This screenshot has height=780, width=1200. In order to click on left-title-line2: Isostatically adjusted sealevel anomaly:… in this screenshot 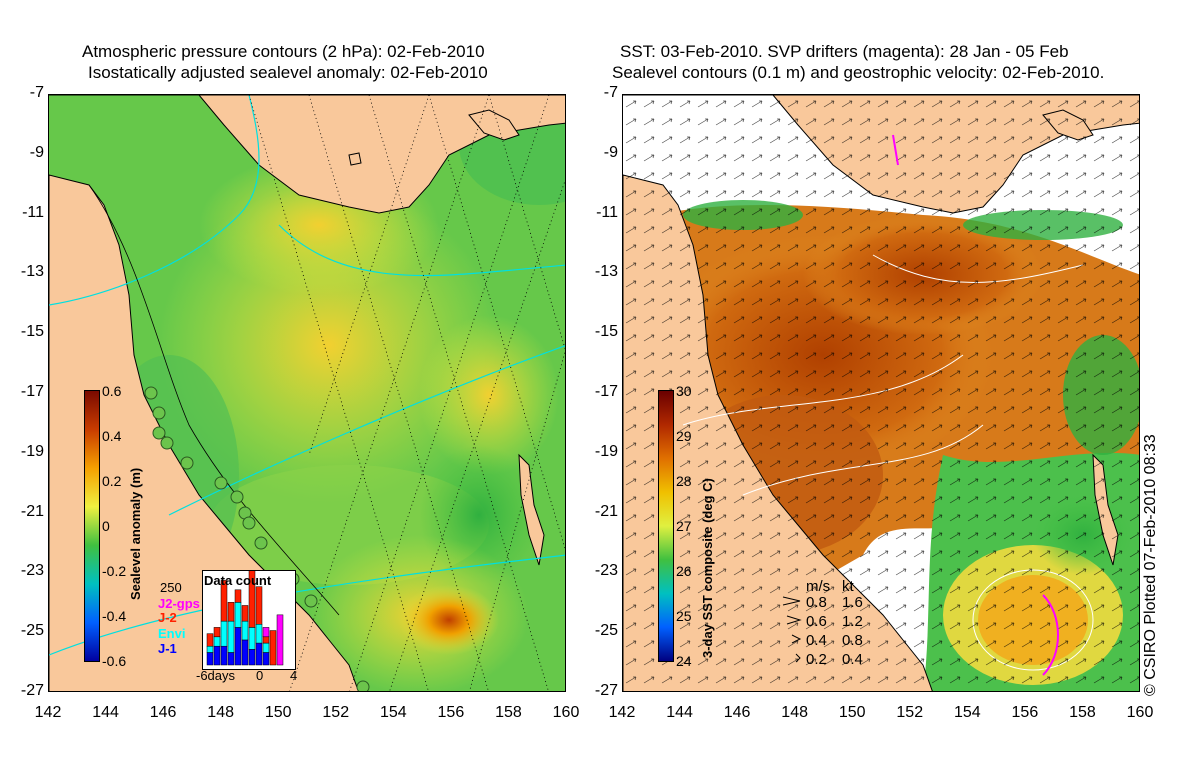, I will do `click(288, 72)`.